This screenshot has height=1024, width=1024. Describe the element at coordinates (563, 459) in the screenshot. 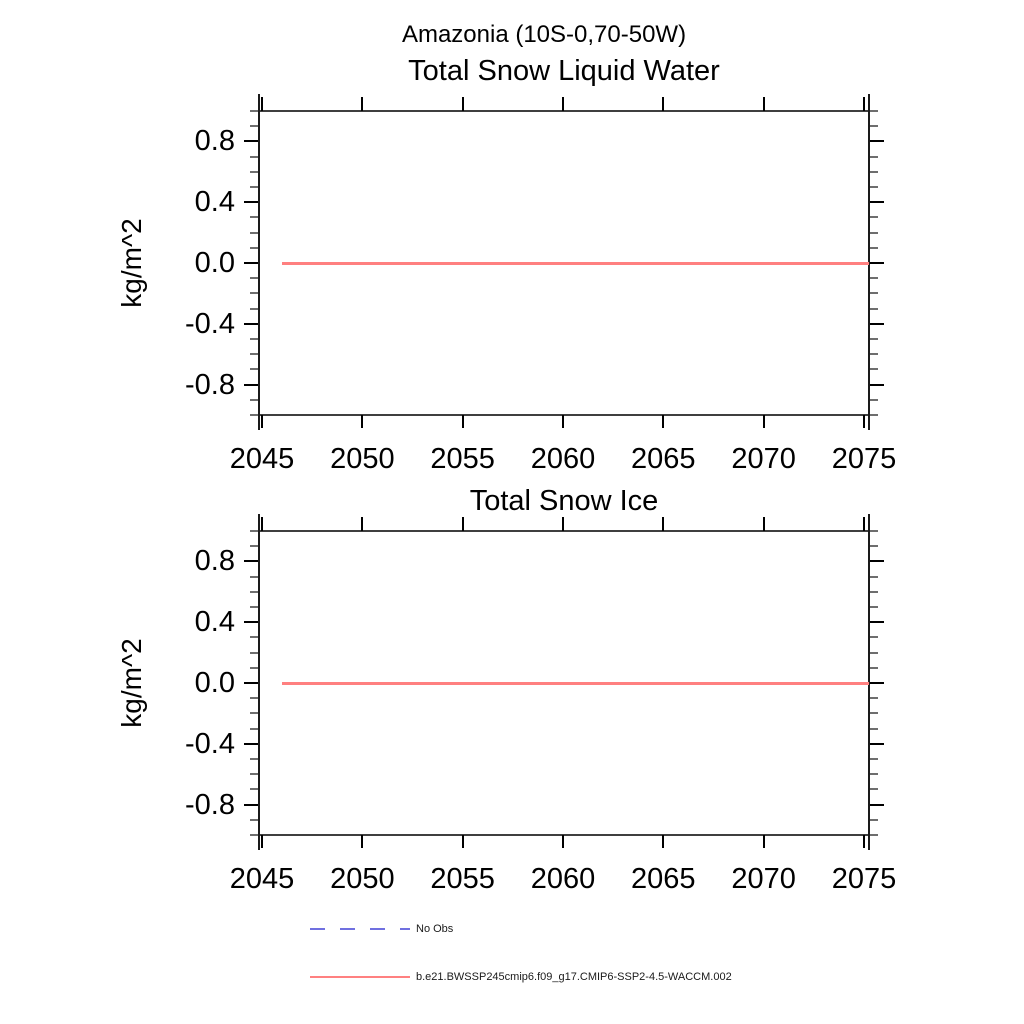

I see `x-tick-label: 2060` at that location.